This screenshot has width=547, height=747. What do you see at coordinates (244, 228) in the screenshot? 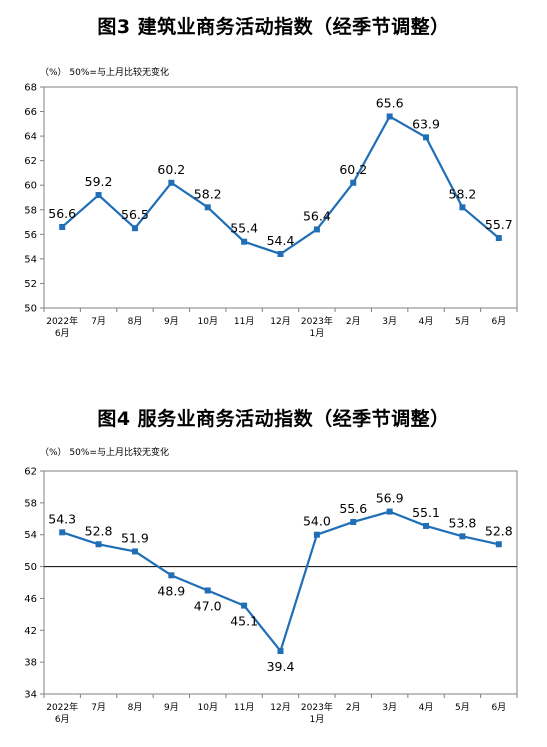
I see `data-label: 55.4` at bounding box center [244, 228].